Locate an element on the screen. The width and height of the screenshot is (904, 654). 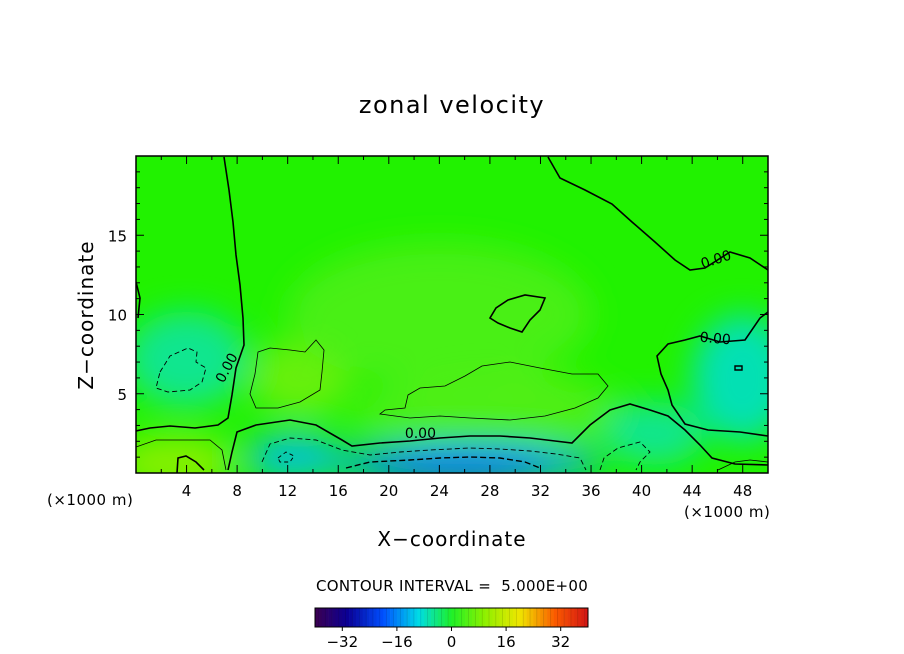
x-tick-label: 16 is located at coordinates (338, 491).